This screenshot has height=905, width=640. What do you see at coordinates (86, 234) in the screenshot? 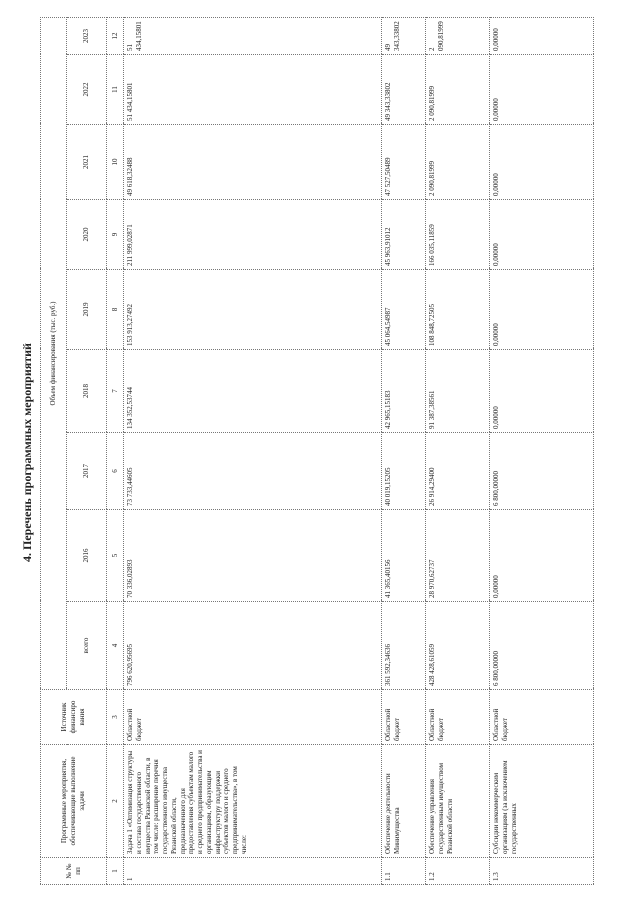
I see `header-year: 2020` at bounding box center [86, 234].